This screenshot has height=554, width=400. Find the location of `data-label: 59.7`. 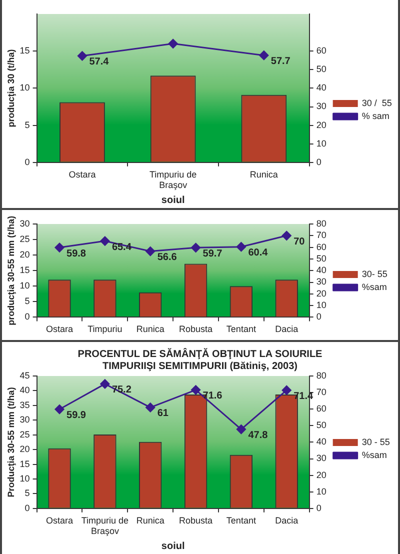

data-label: 59.7 is located at coordinates (212, 254).